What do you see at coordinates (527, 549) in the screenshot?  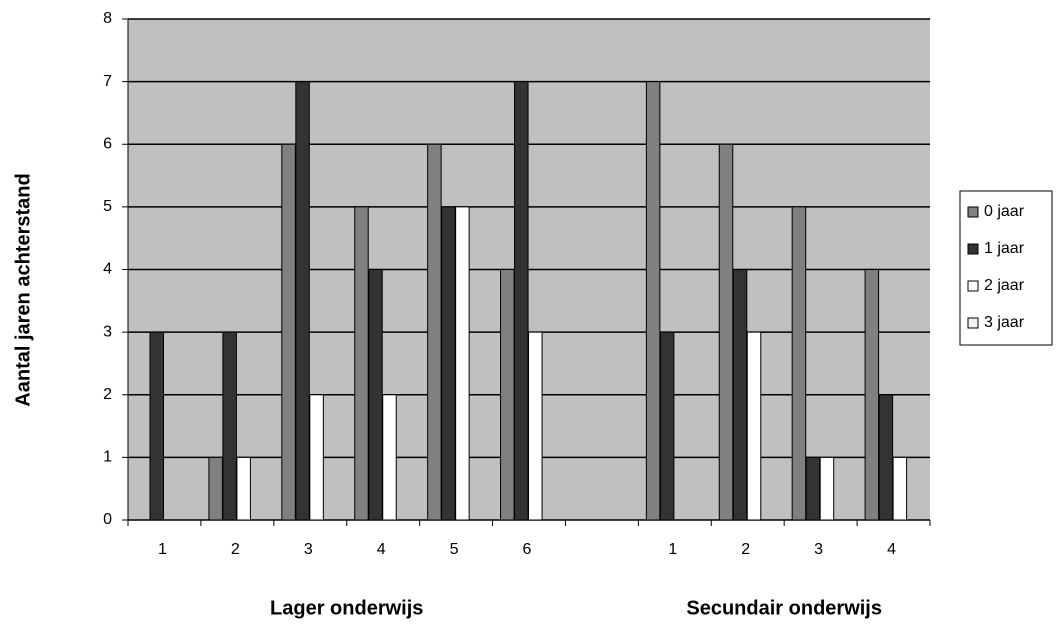 I see `x-tick-label: 6` at bounding box center [527, 549].